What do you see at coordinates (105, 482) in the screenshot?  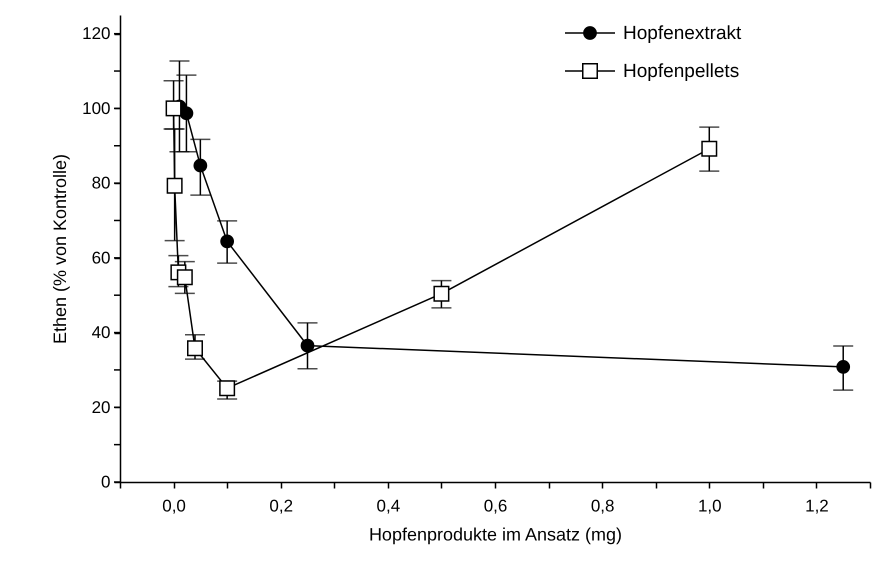 I see `y-tick-label: 0` at bounding box center [105, 482].